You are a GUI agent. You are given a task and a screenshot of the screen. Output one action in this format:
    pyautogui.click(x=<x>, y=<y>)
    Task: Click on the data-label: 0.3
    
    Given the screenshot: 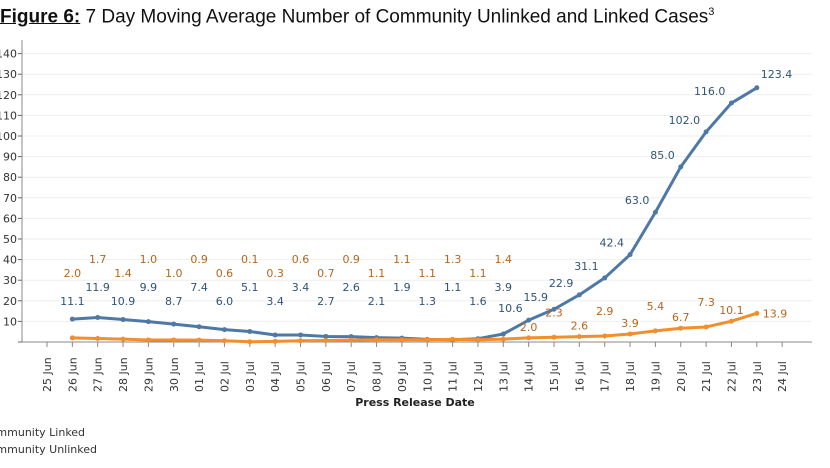 What is the action you would take?
    pyautogui.click(x=275, y=273)
    